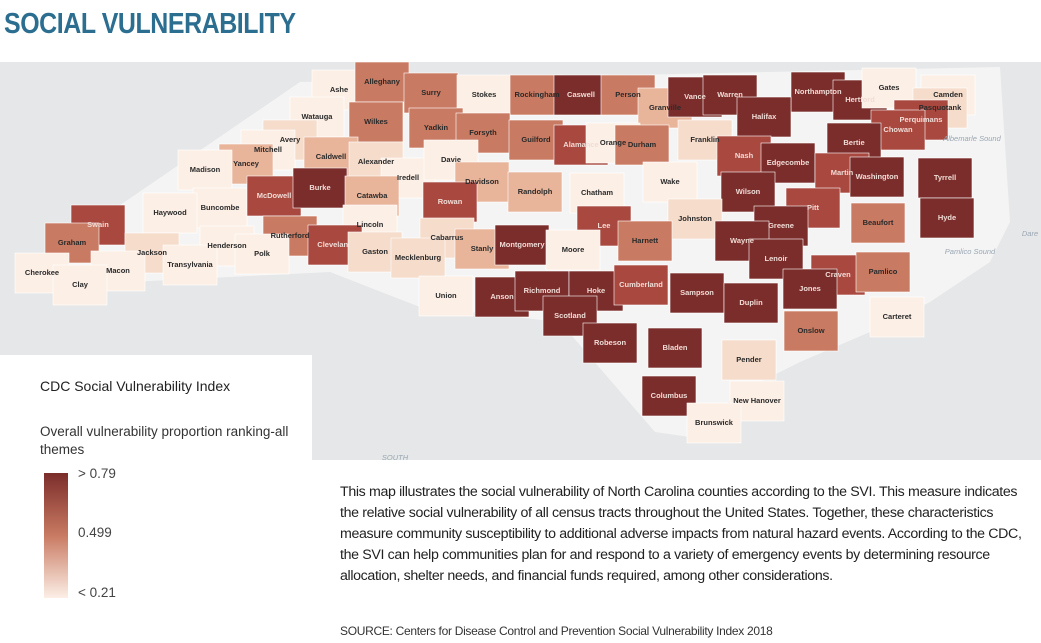  Describe the element at coordinates (730, 94) in the screenshot. I see `county-label: Warren` at that location.